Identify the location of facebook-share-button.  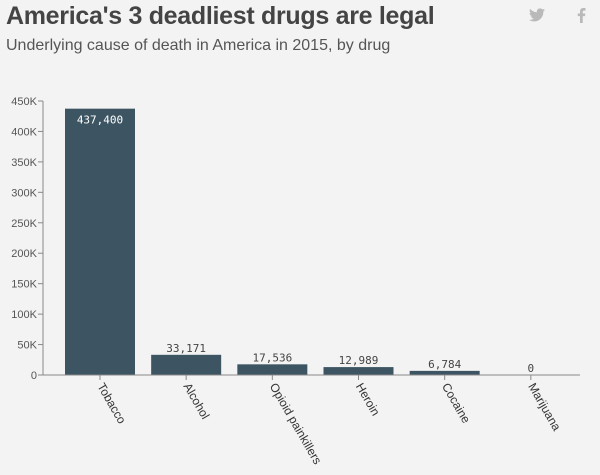
(581, 15).